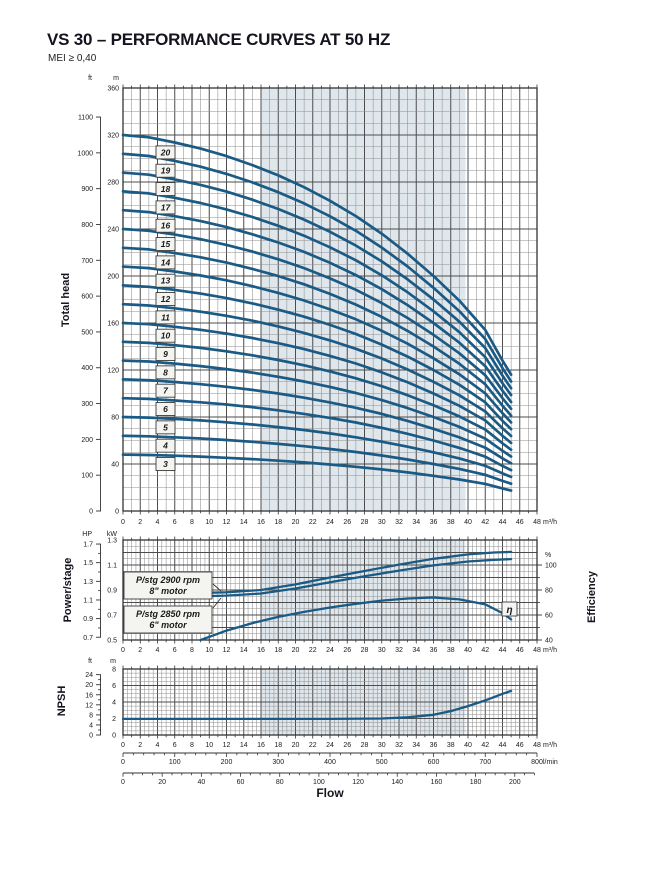  What do you see at coordinates (123, 782) in the screenshot?
I see `svg-text: 0` at bounding box center [123, 782].